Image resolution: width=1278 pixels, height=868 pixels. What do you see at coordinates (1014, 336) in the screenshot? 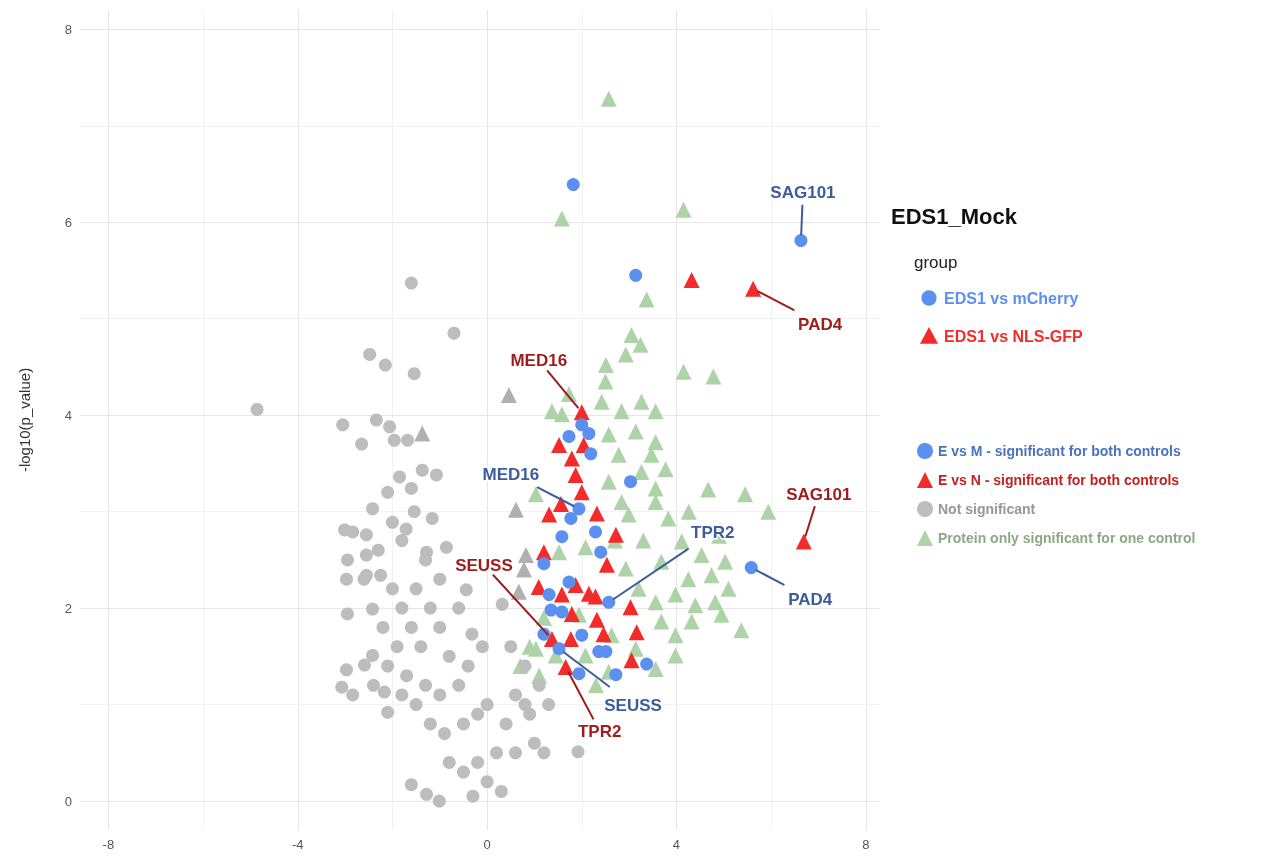
I see `text: EDS1 vs NLS-GFP` at bounding box center [1014, 336].